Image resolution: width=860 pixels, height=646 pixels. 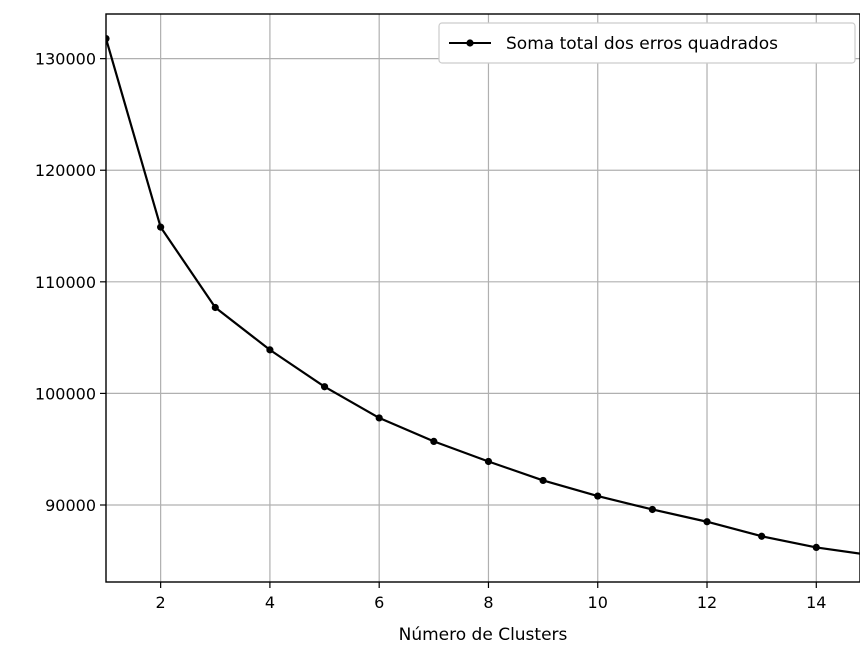 What do you see at coordinates (379, 602) in the screenshot?
I see `x-tick-label: 6` at bounding box center [379, 602].